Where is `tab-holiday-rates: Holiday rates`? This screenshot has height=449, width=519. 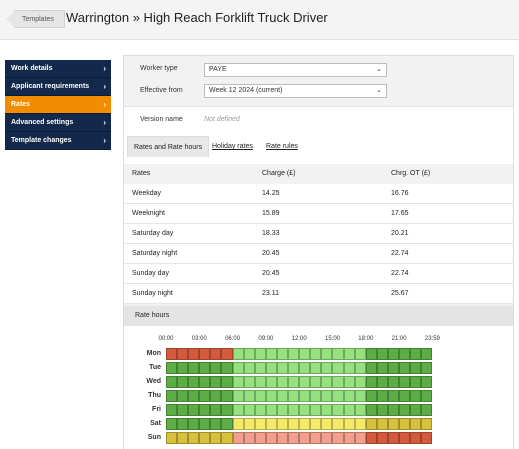
tab-holiday-rates: Holiday rates is located at coordinates (232, 146).